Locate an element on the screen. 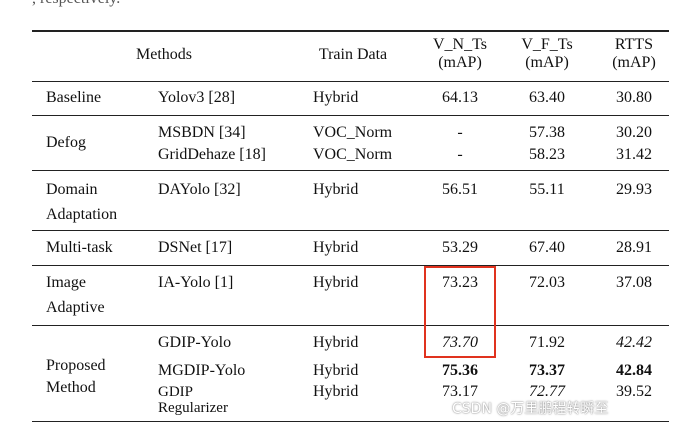  cell: 72.77 is located at coordinates (547, 391).